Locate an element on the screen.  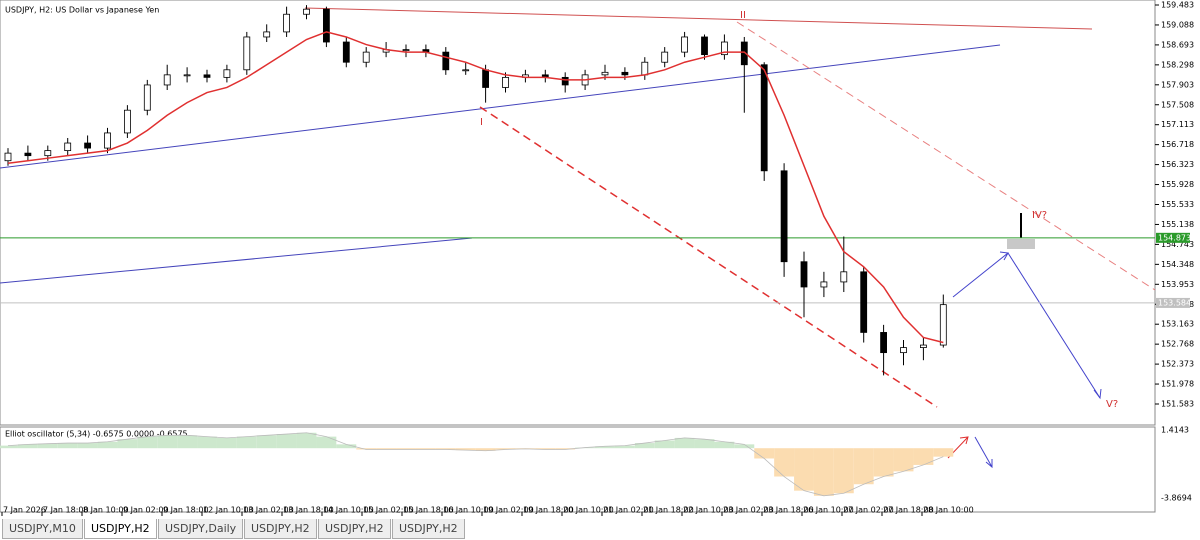
y-tick-label: 158.298 is located at coordinates (1177, 64).